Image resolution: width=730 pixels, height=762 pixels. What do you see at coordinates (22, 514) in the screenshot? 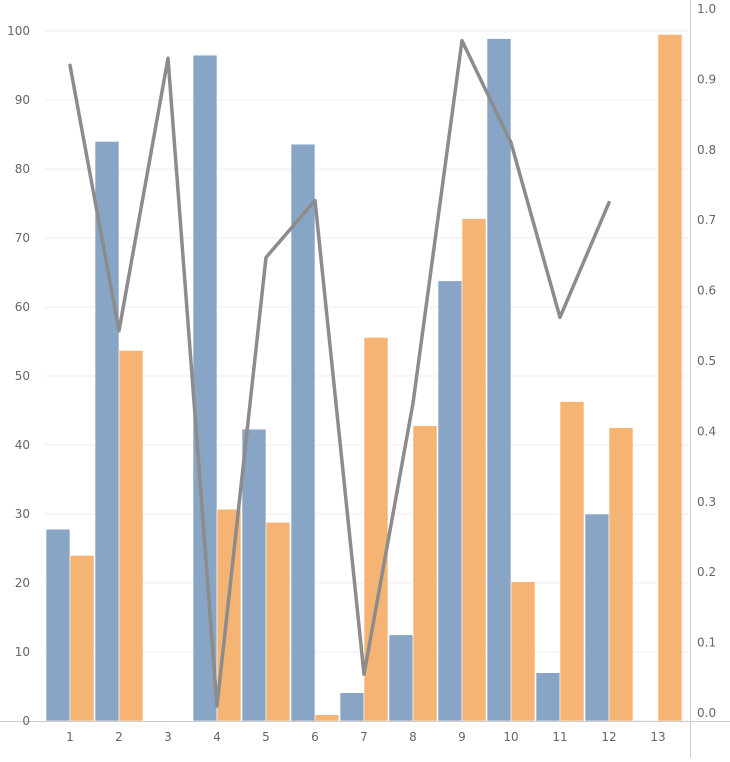
I see `y-left-tick-label: 30` at bounding box center [22, 514].